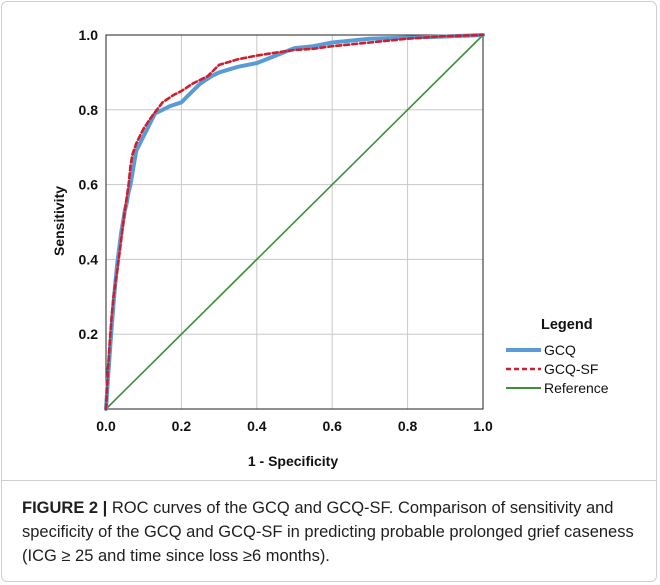 The height and width of the screenshot is (585, 660). Describe the element at coordinates (293, 461) in the screenshot. I see `x-axis-label: 1 - Specificity` at that location.